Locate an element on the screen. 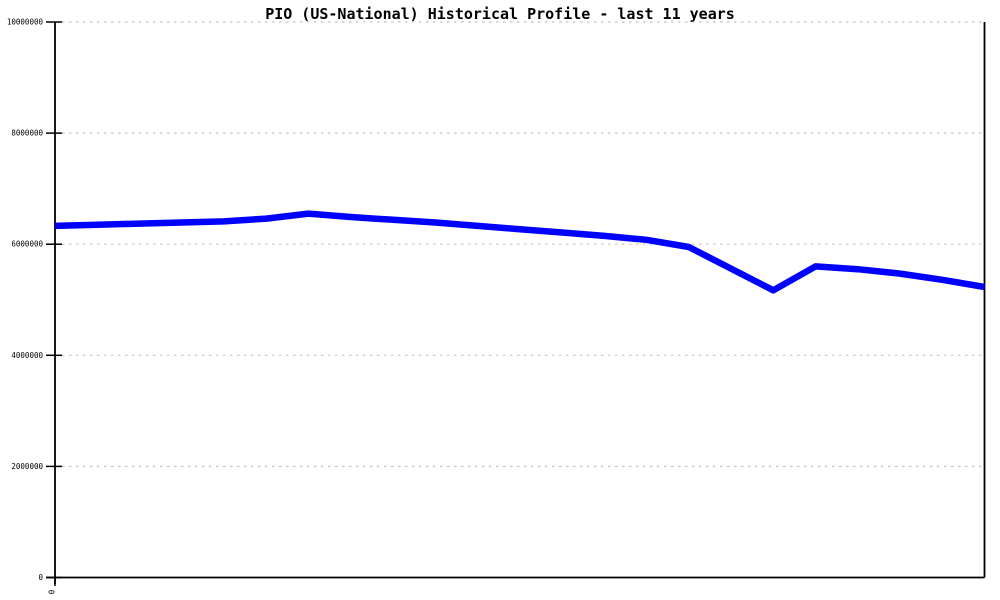  data-line is located at coordinates (520, 252).